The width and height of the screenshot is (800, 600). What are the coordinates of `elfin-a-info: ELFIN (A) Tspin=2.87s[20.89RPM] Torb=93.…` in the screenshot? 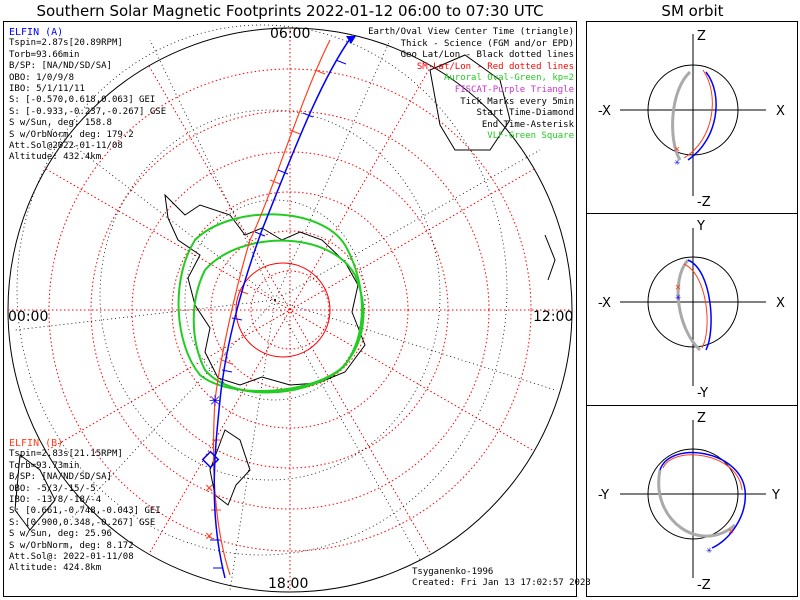 It's located at (87, 95).